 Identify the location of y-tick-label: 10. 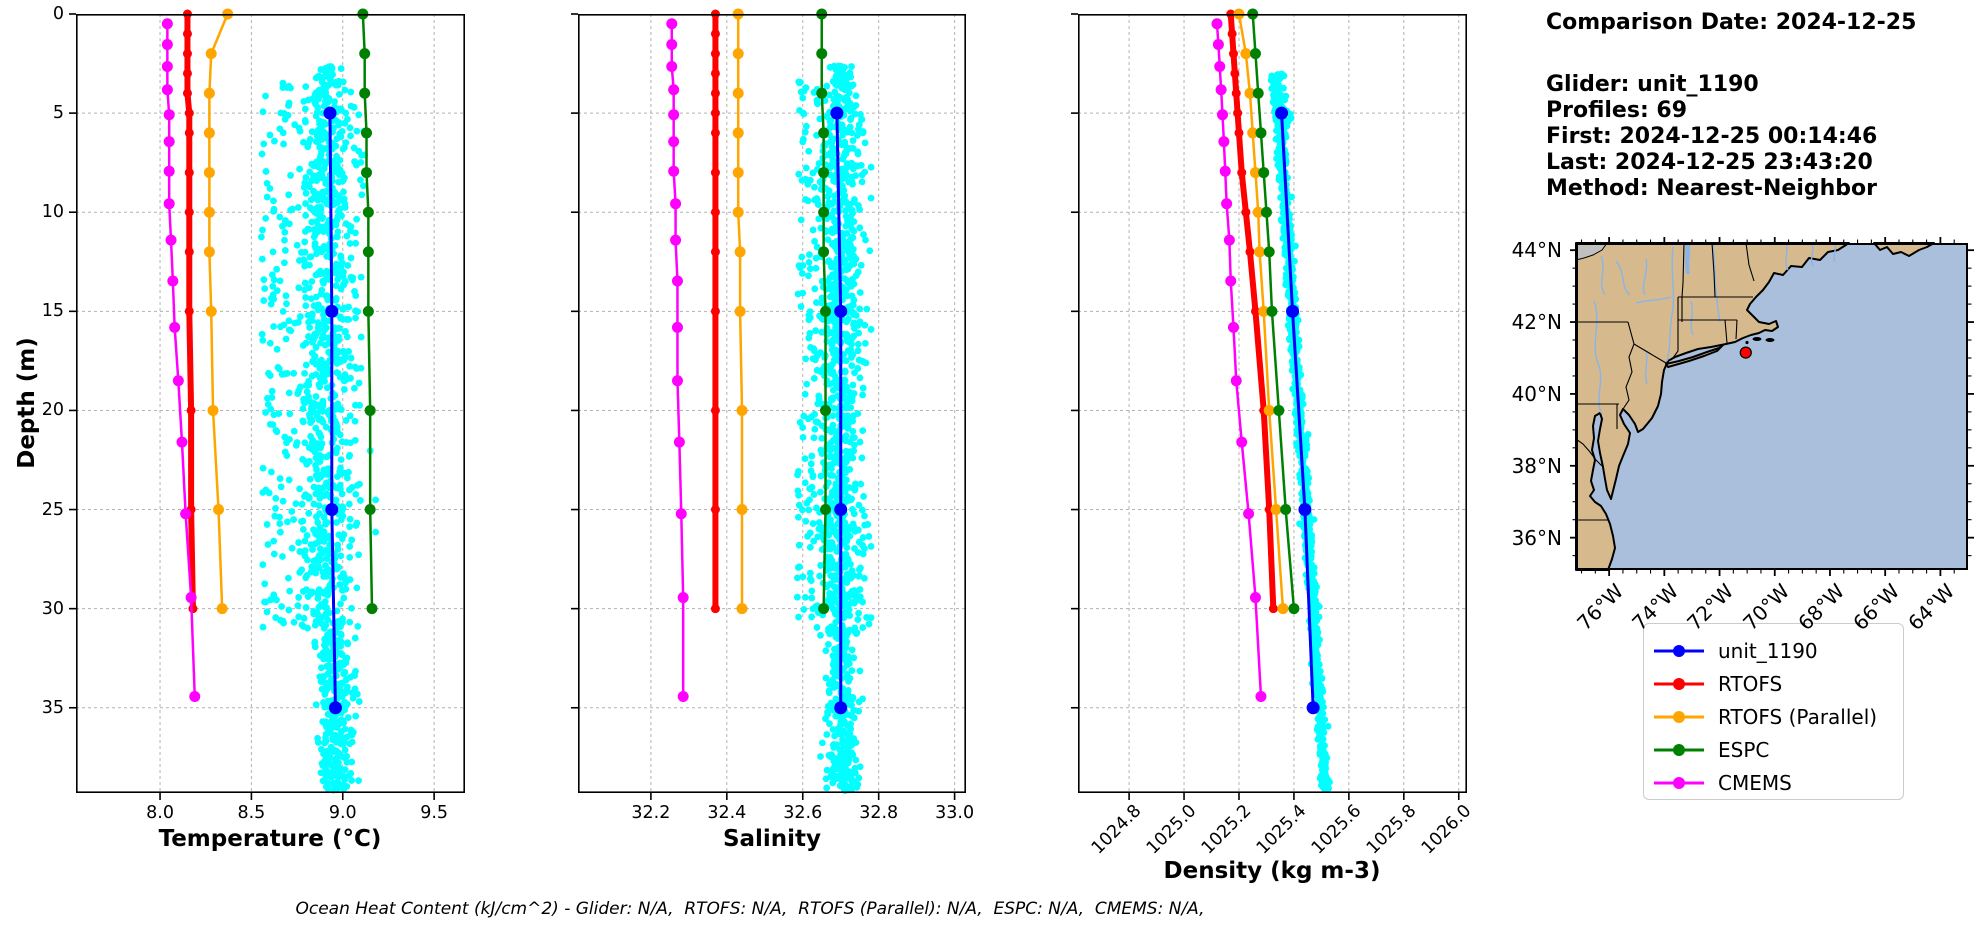
(52, 212).